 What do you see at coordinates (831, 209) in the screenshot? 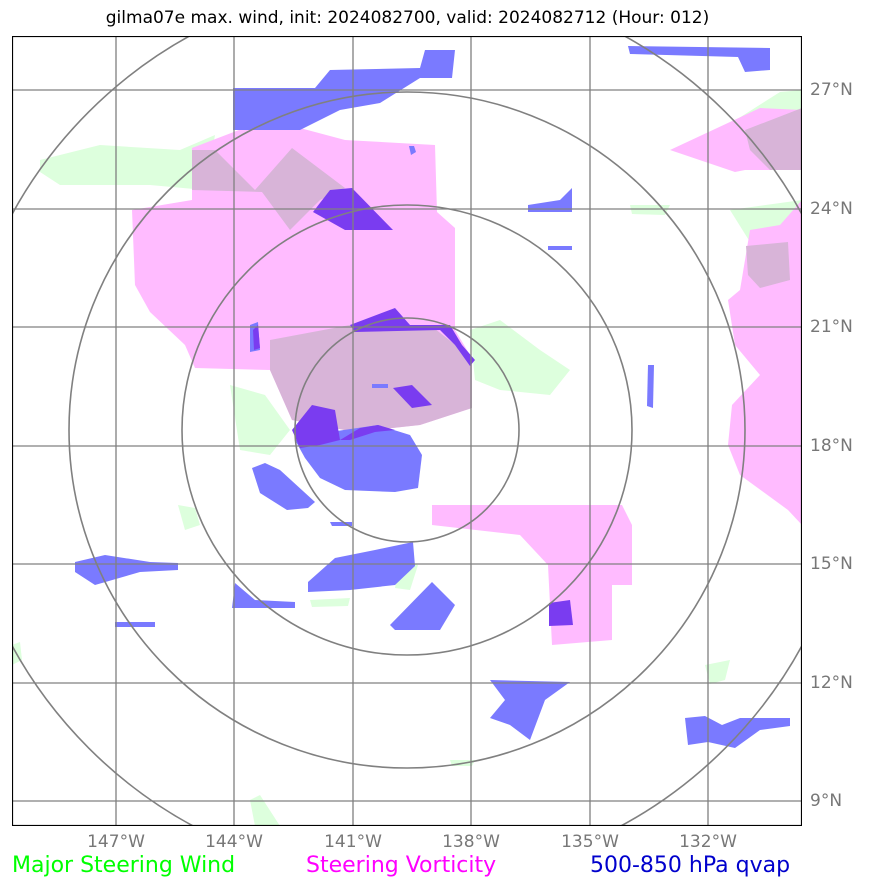
I see `lat-tick-label: 24°N` at bounding box center [831, 209].